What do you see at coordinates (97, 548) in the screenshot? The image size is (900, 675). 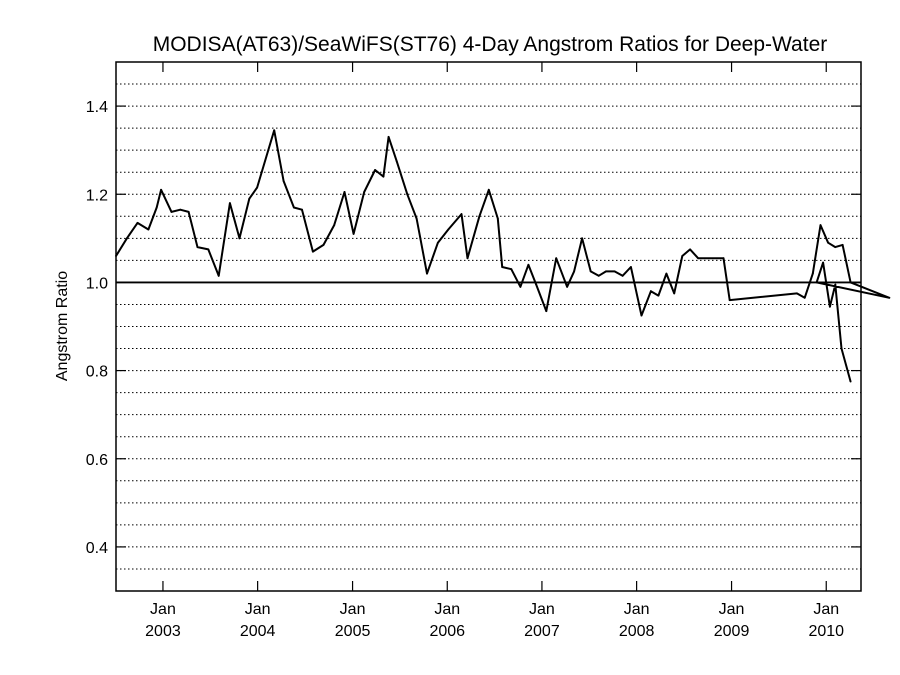 I see `y-tick-label: 0.4` at bounding box center [97, 548].